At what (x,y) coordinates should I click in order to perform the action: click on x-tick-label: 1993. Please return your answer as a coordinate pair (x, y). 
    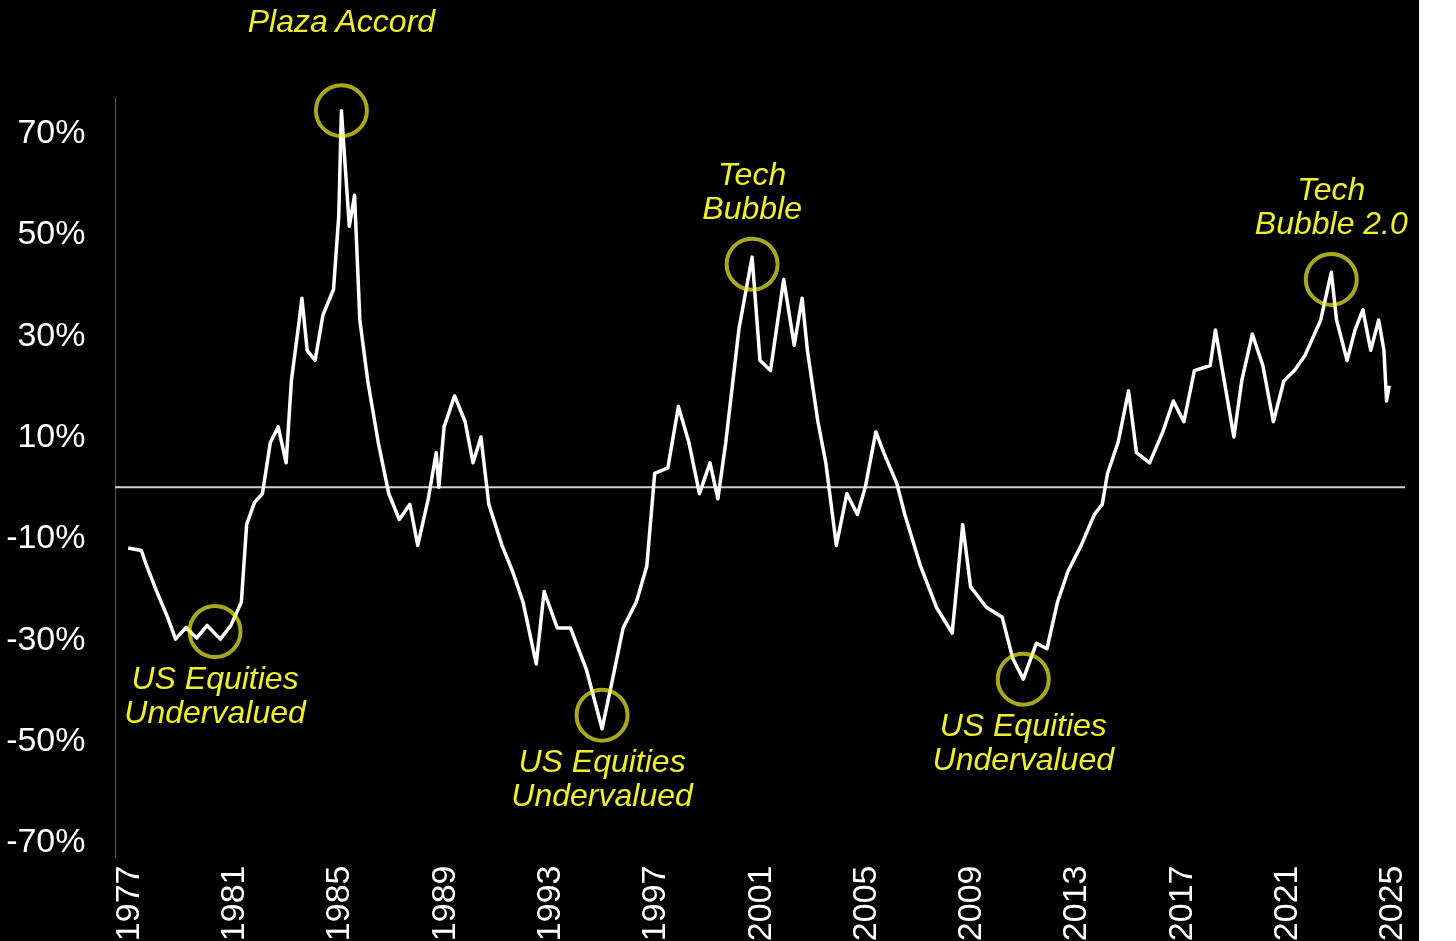
    Looking at the image, I should click on (547, 903).